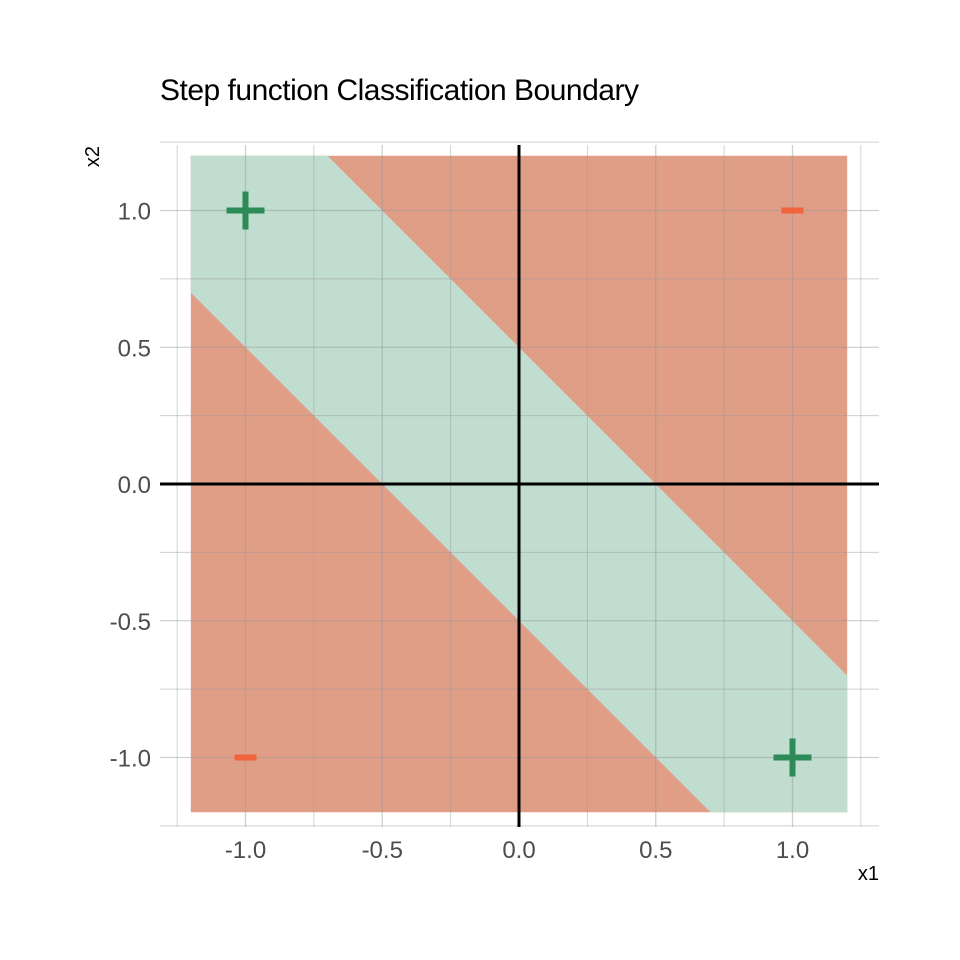  Describe the element at coordinates (399, 90) in the screenshot. I see `chart-title: Step function Classification Boundary` at that location.